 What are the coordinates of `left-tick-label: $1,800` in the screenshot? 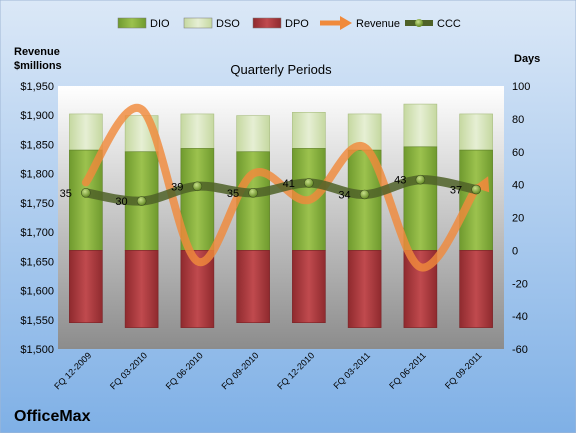 It's located at (37, 175).